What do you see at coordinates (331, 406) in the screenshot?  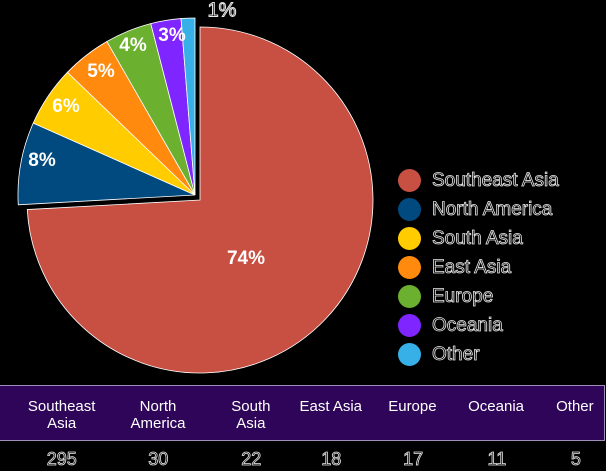 I see `table-header-cell: East Asia` at bounding box center [331, 406].